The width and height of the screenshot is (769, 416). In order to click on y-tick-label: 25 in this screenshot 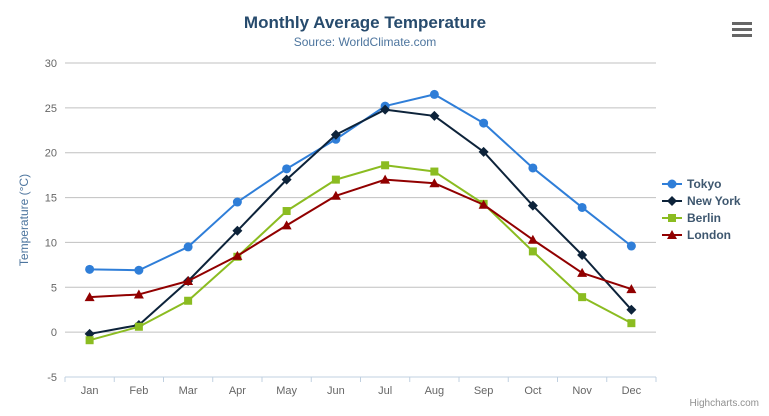, I will do `click(51, 109)`.